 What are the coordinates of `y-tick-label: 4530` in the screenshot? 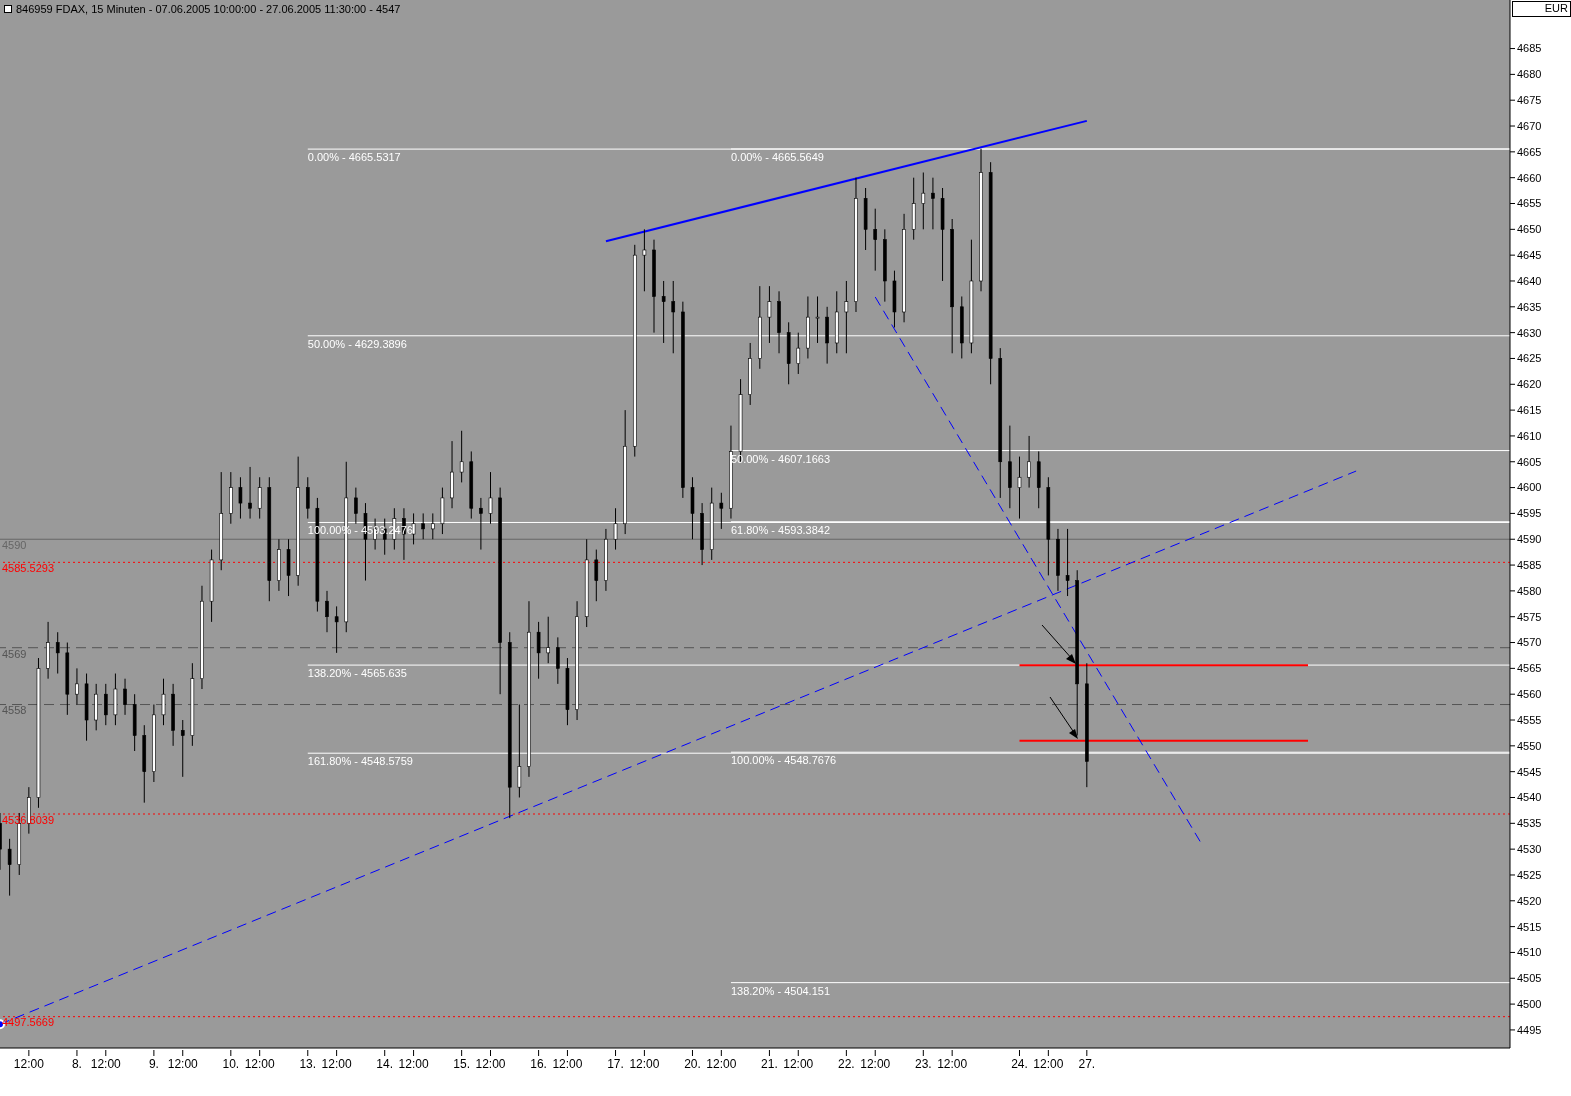 It's located at (1529, 849).